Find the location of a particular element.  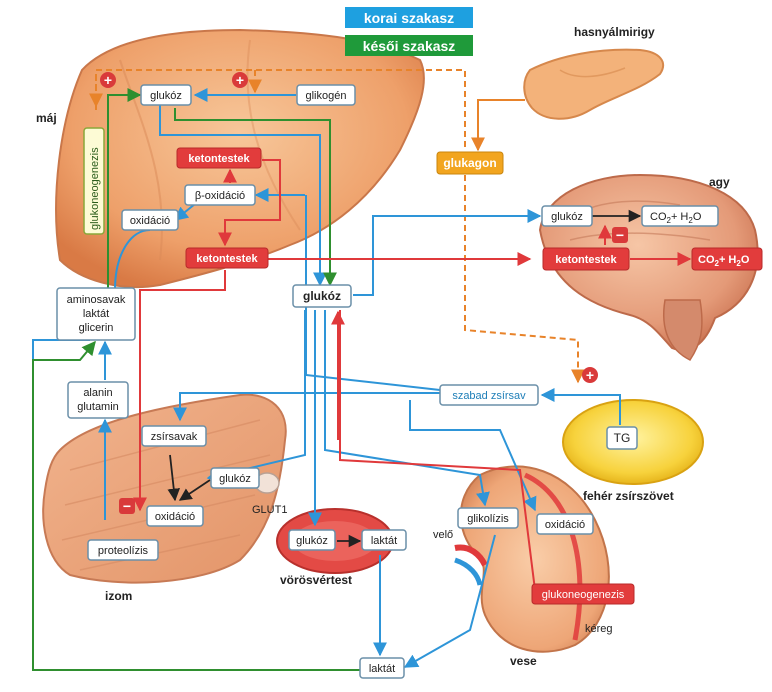

box-glycolysis is located at coordinates (488, 518).